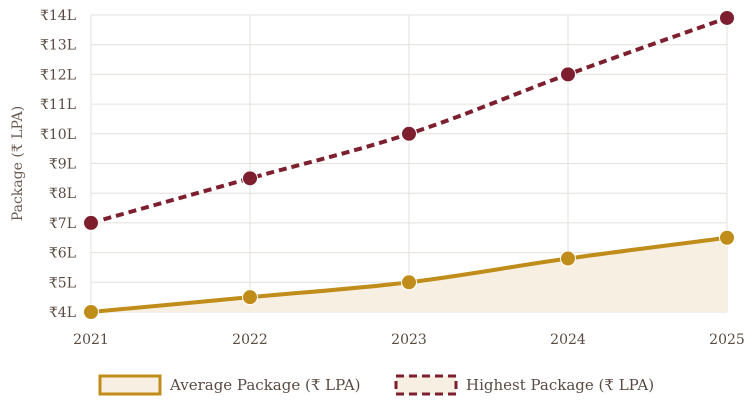  I want to click on x-tick-label: 2025, so click(727, 340).